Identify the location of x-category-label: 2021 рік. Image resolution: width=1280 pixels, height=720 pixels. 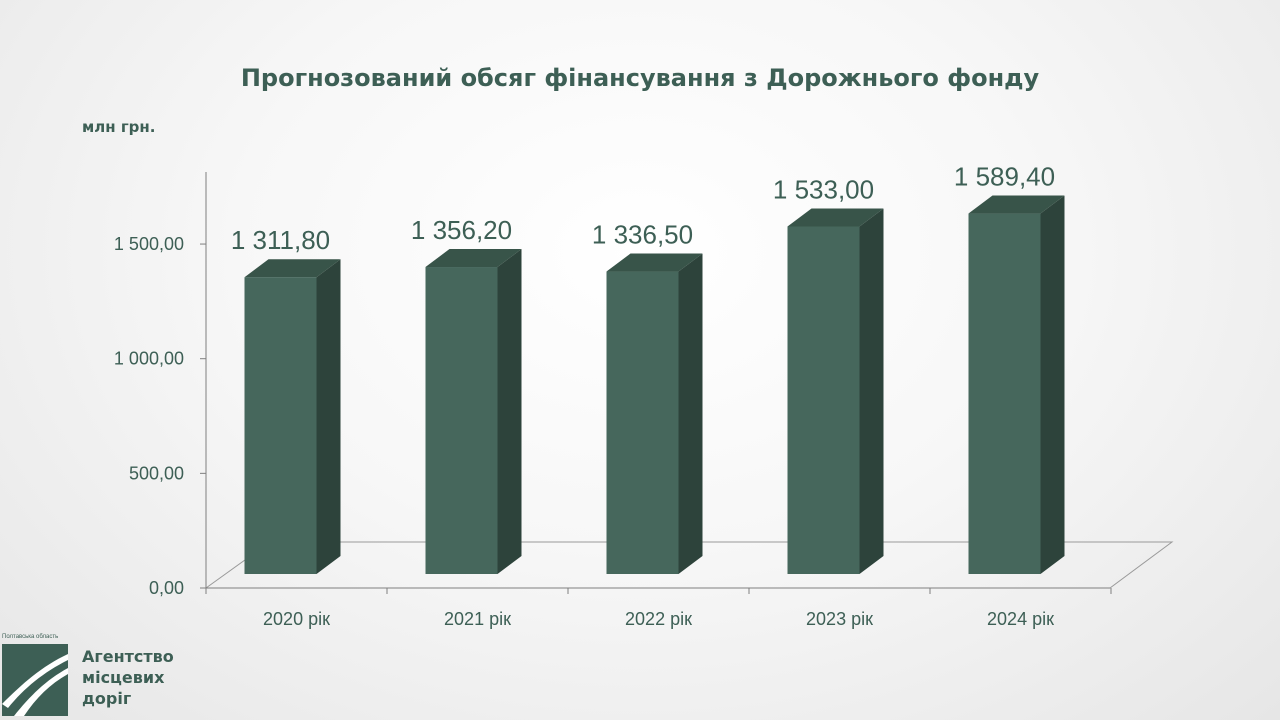
(477, 619).